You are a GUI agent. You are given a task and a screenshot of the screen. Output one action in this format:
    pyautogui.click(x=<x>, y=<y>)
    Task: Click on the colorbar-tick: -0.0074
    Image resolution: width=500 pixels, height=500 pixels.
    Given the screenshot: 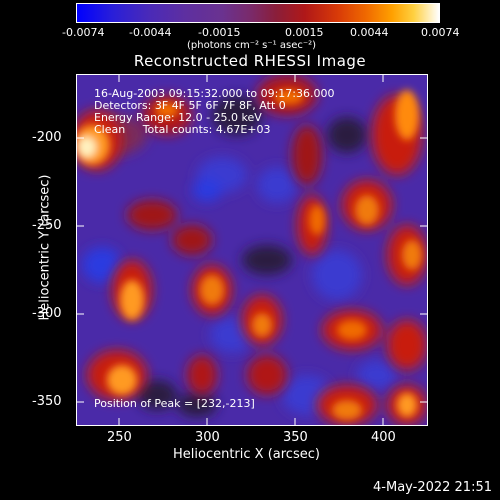 What is the action you would take?
    pyautogui.click(x=83, y=32)
    